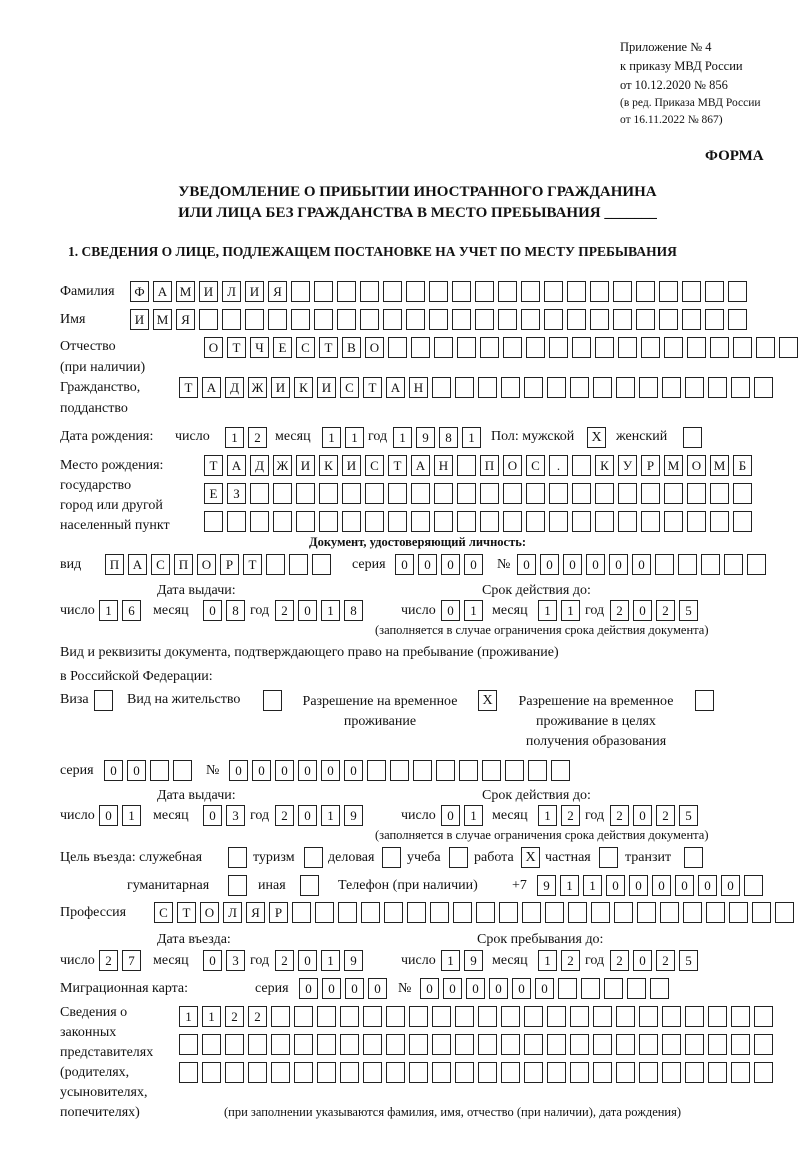 The image size is (800, 1163). Describe the element at coordinates (213, 347) in the screenshot. I see `char-cell: О` at that location.